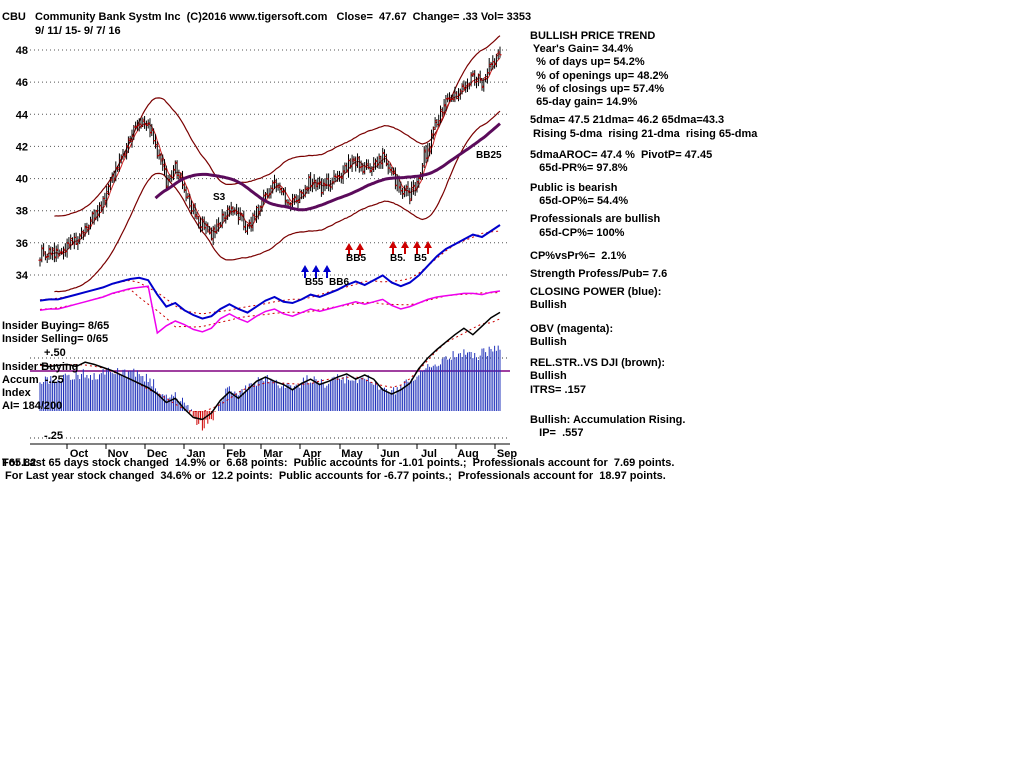 The height and width of the screenshot is (768, 1024). Describe the element at coordinates (40, 367) in the screenshot. I see `insider-buying-label: Insider Buying` at that location.